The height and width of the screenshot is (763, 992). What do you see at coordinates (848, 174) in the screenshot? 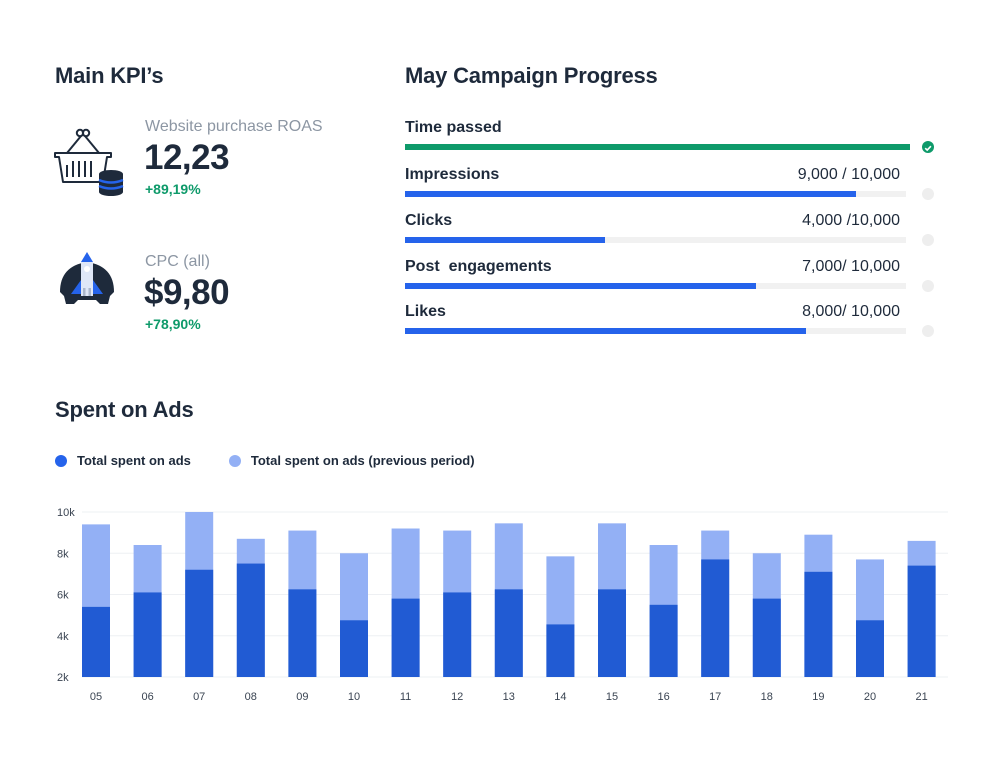
I see `progress-value: 9,000 / 10,000` at bounding box center [848, 174].